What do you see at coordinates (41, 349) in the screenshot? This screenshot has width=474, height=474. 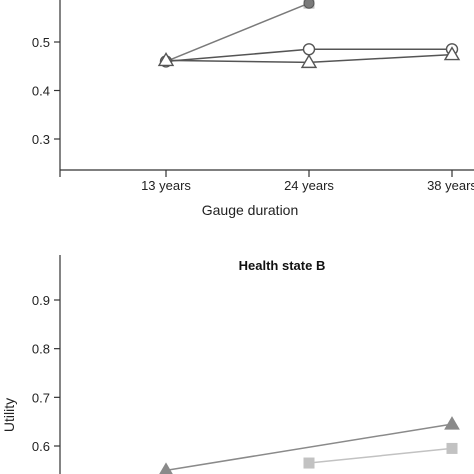 I see `y-tick-label: 0.8` at bounding box center [41, 349].